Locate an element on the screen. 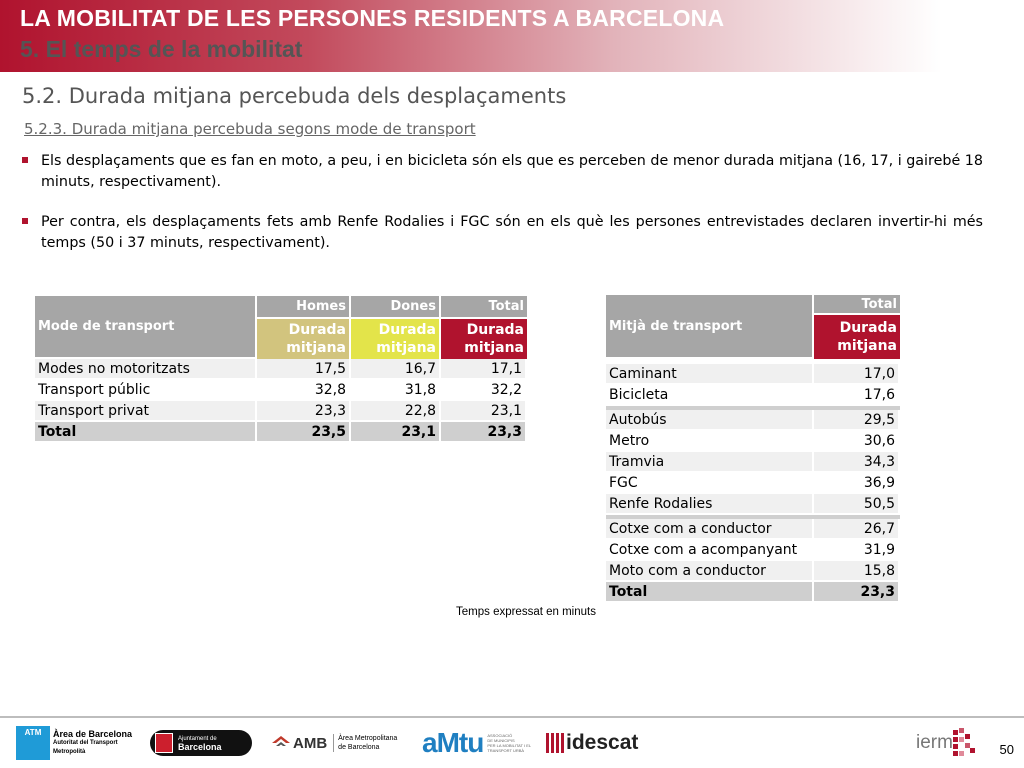 This screenshot has height=768, width=1024. atm-badge: ATM is located at coordinates (33, 743).